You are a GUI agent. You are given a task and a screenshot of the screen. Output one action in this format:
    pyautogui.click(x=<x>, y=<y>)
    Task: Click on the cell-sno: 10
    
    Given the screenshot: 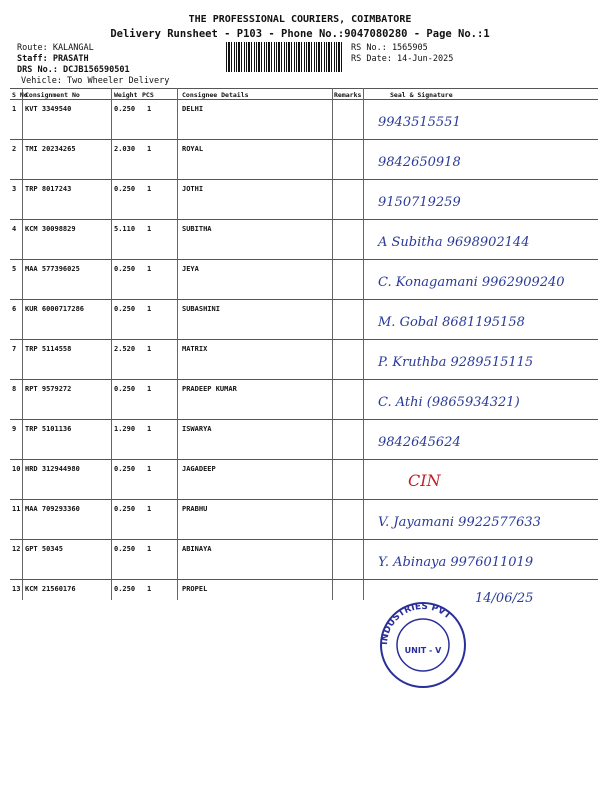 What is the action you would take?
    pyautogui.click(x=16, y=469)
    